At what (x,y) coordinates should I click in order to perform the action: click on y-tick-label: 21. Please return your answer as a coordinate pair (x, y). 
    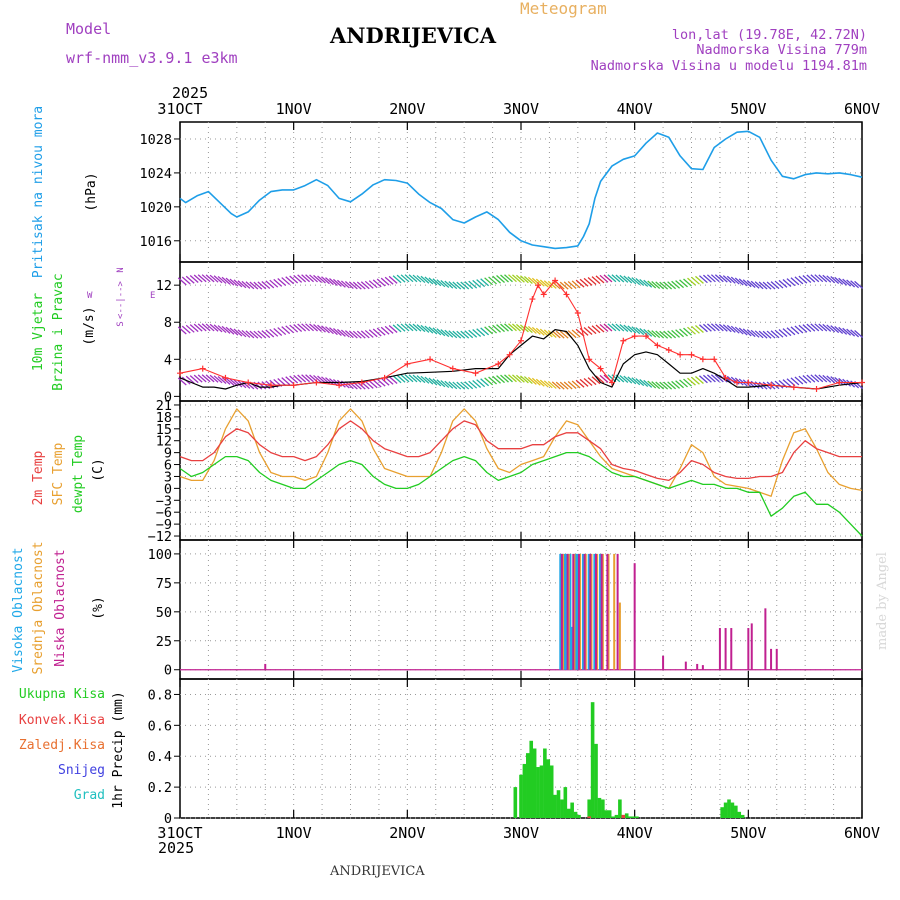
    Looking at the image, I should click on (164, 406).